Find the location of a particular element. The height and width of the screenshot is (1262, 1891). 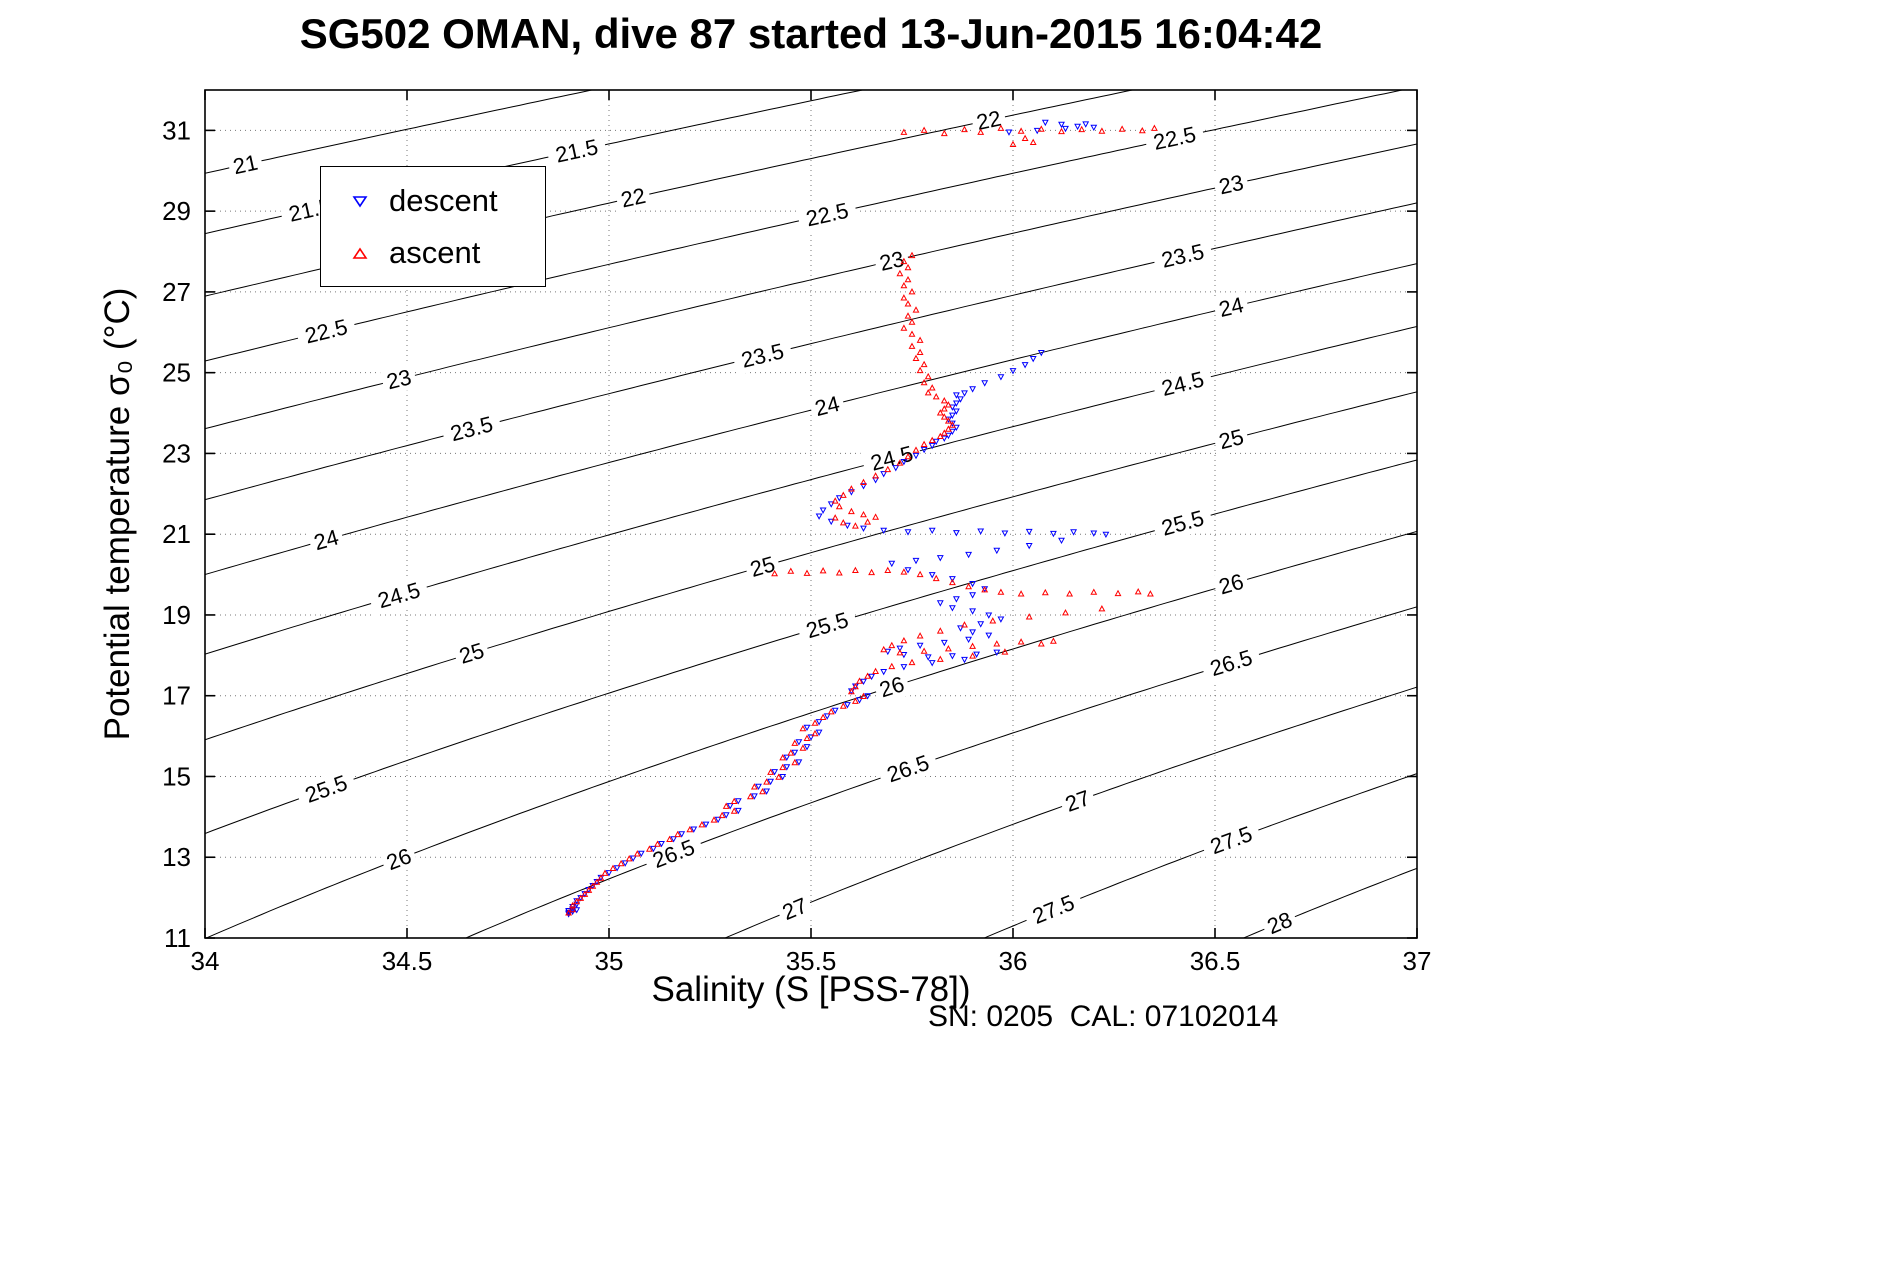

svg-text: 34 is located at coordinates (205, 961).